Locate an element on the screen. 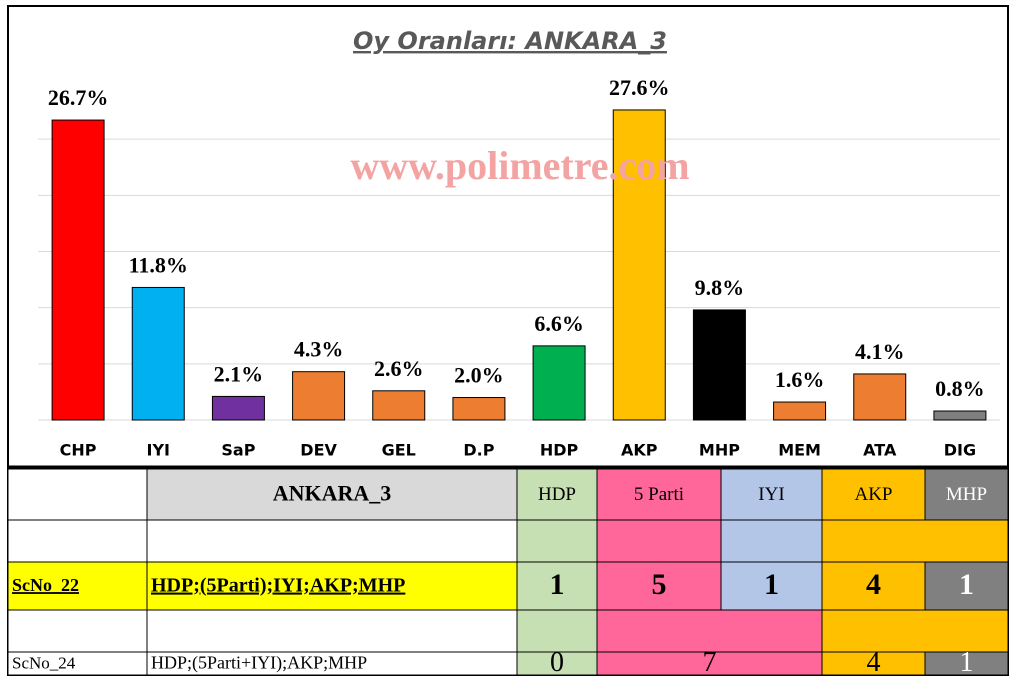 The height and width of the screenshot is (681, 1014). value-label: 11.8% is located at coordinates (158, 264).